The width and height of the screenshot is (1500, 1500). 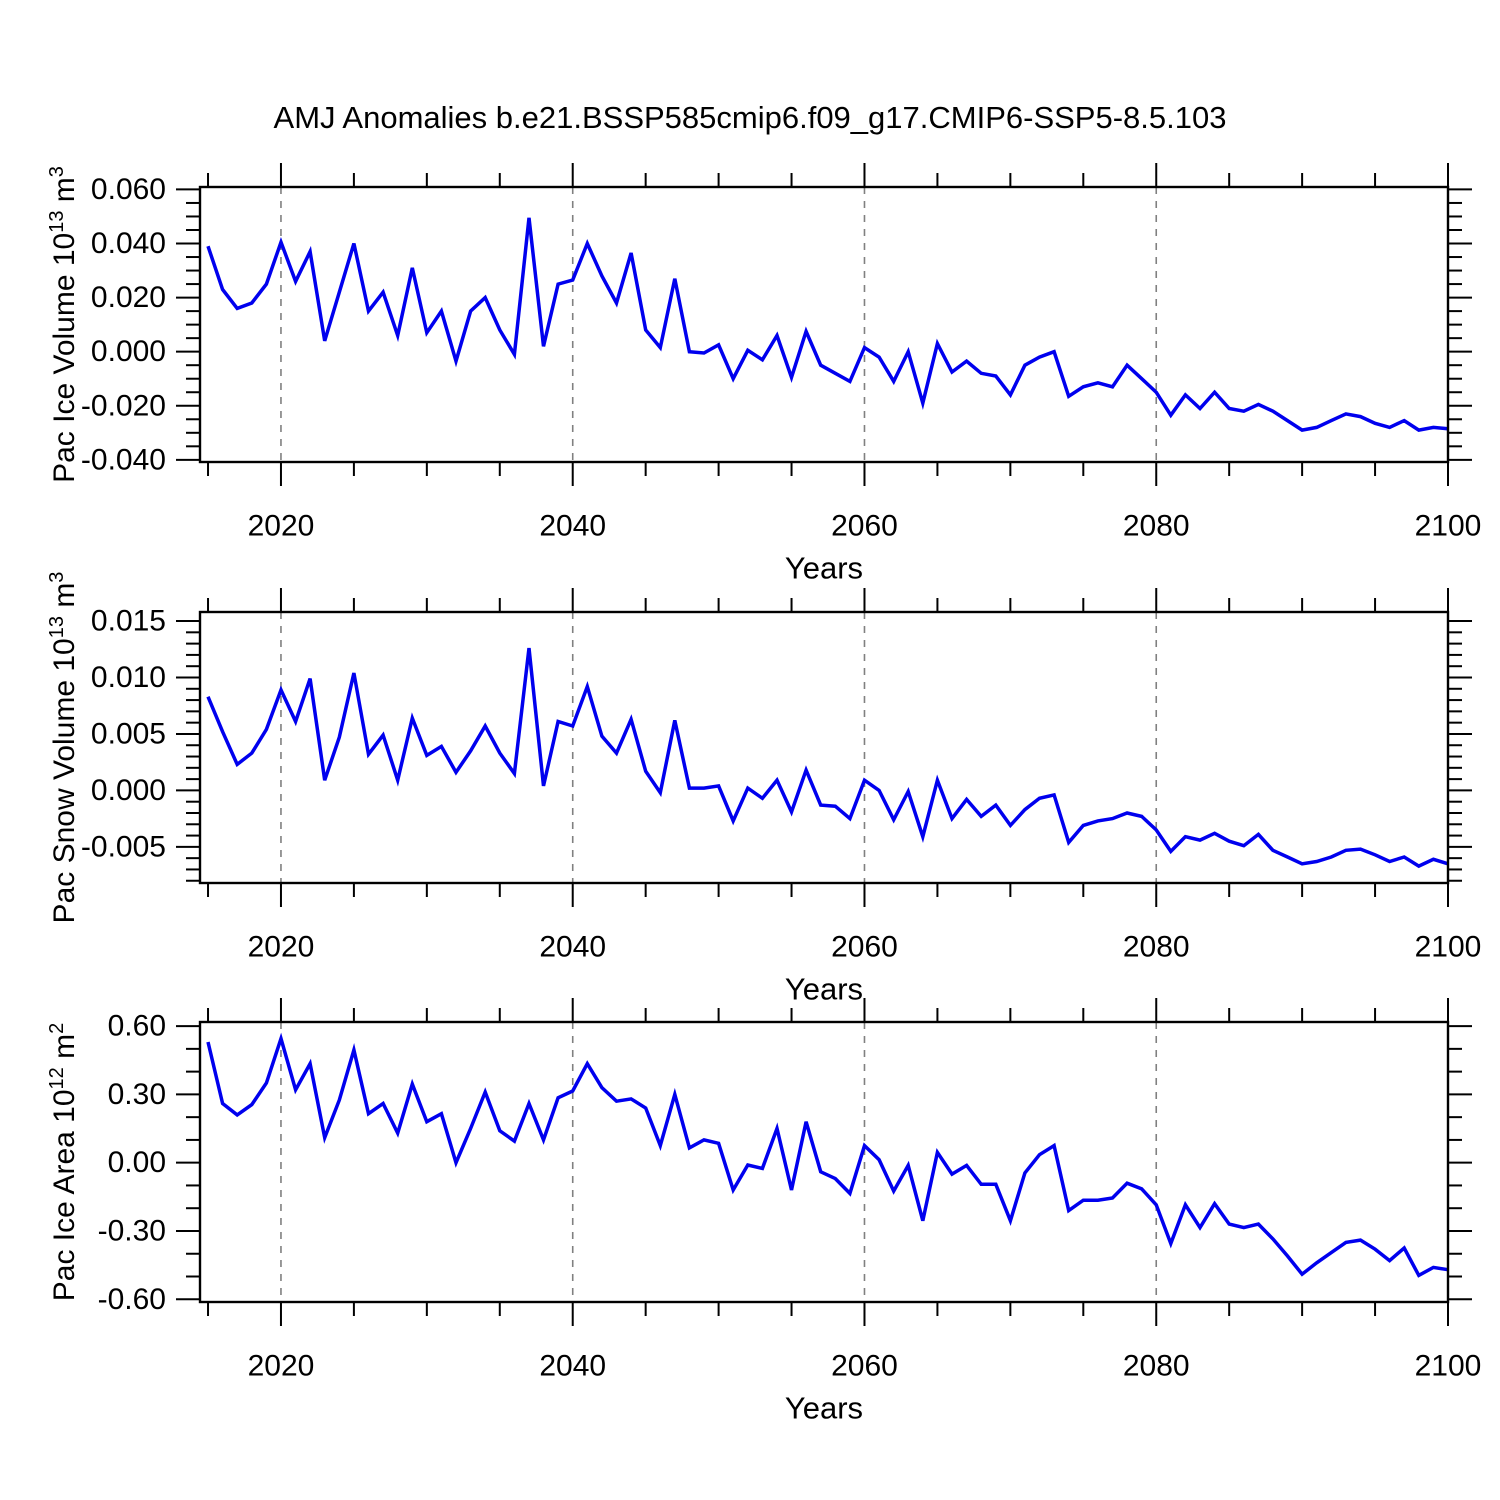 I want to click on panel-1-ytick-label: 0.060, so click(x=128, y=189).